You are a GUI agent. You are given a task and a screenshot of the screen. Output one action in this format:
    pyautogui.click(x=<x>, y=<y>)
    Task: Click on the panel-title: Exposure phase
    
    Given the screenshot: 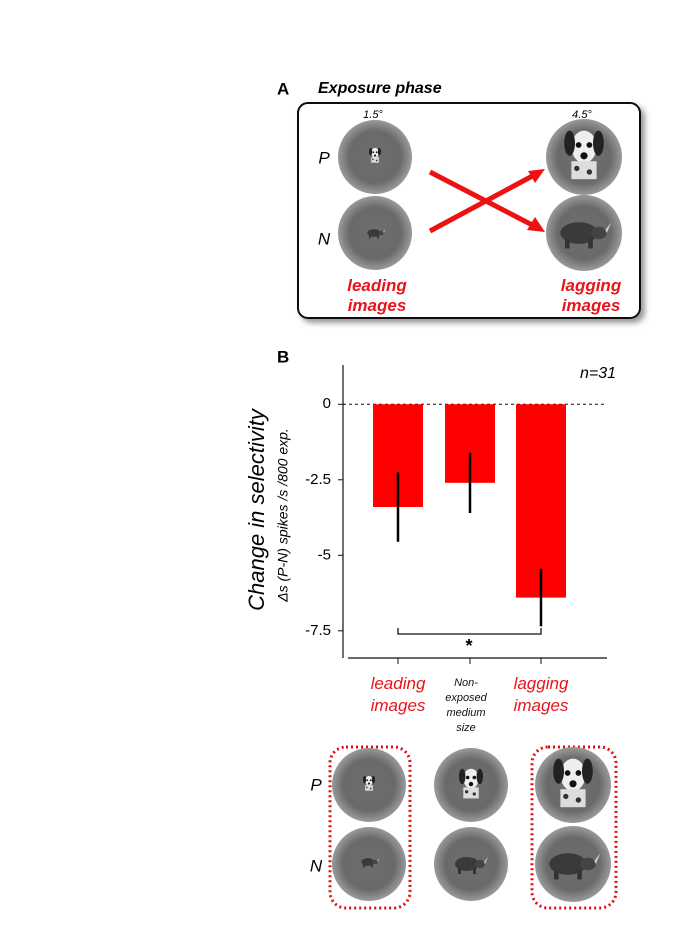 What is the action you would take?
    pyautogui.click(x=380, y=88)
    